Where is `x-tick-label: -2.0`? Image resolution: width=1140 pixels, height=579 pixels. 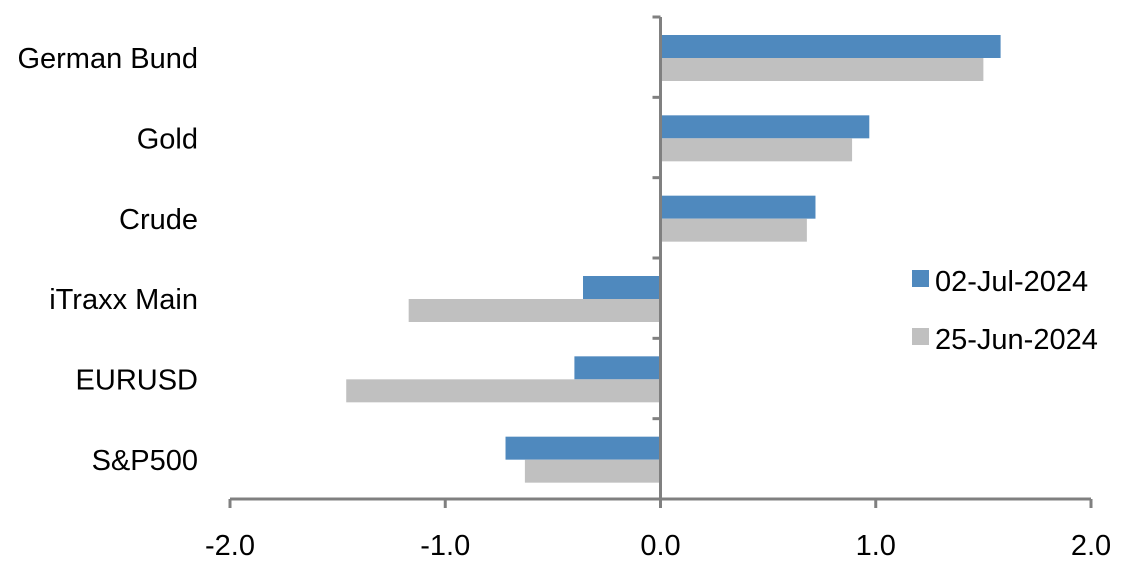 x-tick-label: -2.0 is located at coordinates (230, 546).